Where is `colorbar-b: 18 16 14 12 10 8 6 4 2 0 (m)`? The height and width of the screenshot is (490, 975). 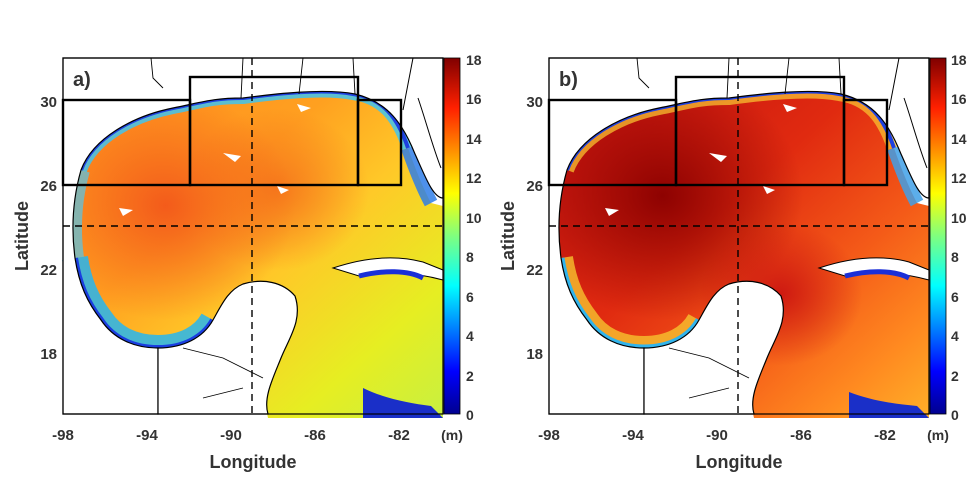 colorbar-b: 18 16 14 12 10 8 6 4 2 0 (m) is located at coordinates (947, 247).